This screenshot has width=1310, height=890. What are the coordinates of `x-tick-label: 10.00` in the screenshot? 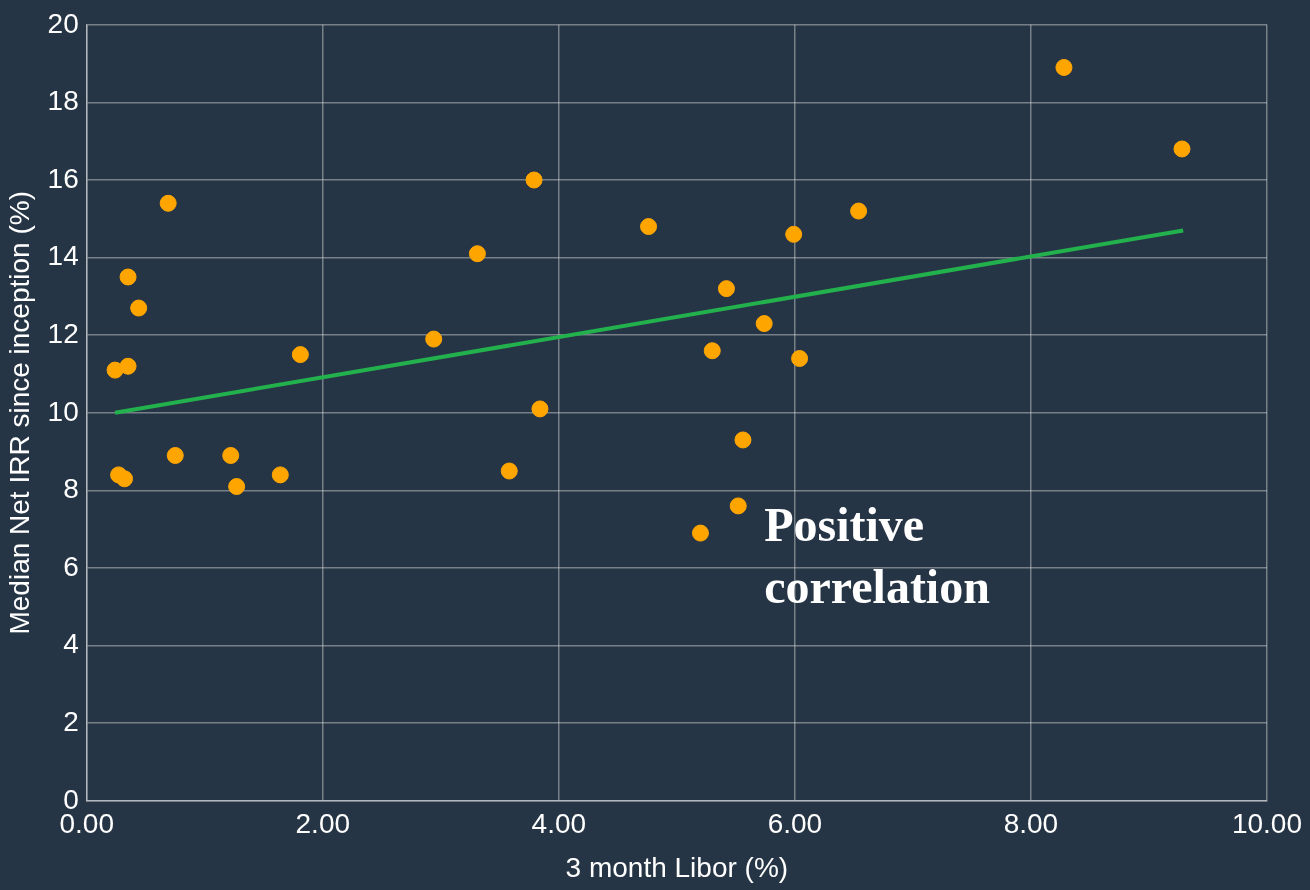 It's located at (1266, 824).